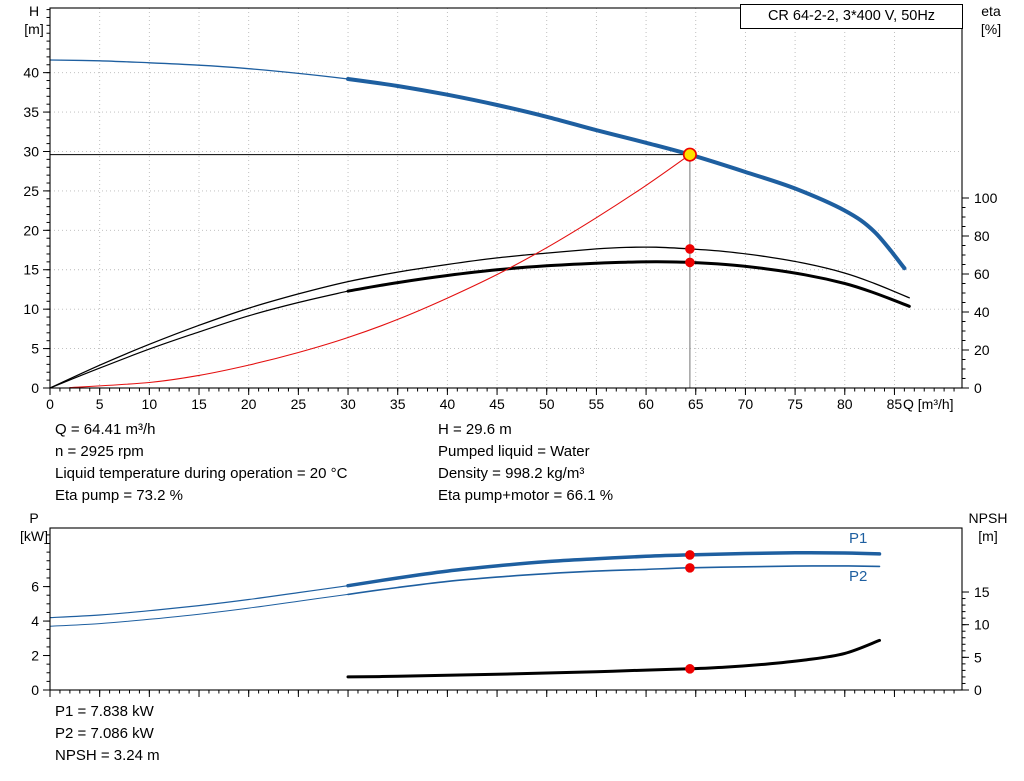 The width and height of the screenshot is (1024, 781). I want to click on svg-text: 100, so click(986, 198).